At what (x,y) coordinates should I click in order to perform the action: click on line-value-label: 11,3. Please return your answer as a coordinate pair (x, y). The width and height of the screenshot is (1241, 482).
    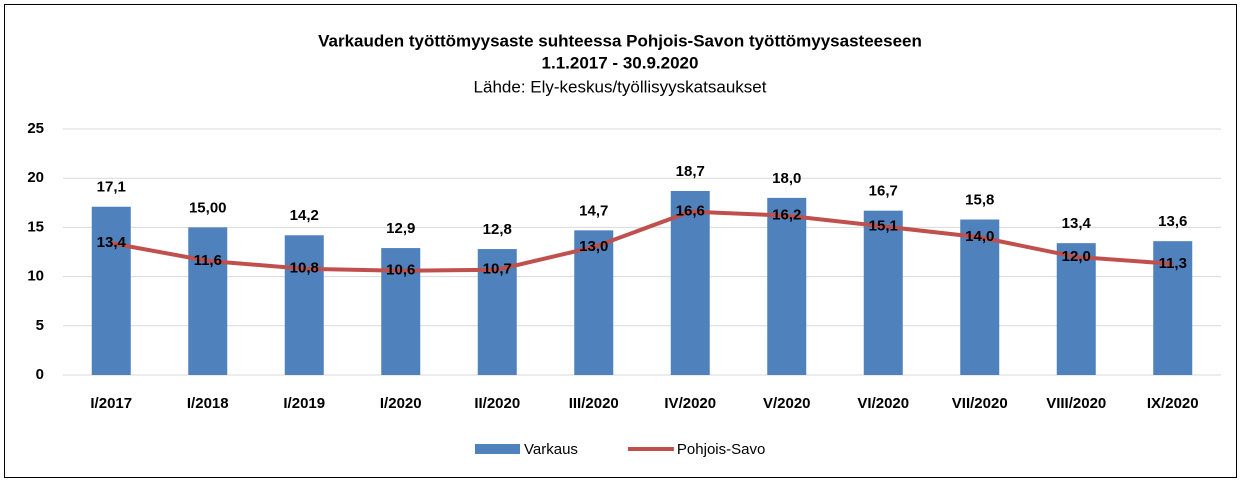
    Looking at the image, I should click on (1173, 263).